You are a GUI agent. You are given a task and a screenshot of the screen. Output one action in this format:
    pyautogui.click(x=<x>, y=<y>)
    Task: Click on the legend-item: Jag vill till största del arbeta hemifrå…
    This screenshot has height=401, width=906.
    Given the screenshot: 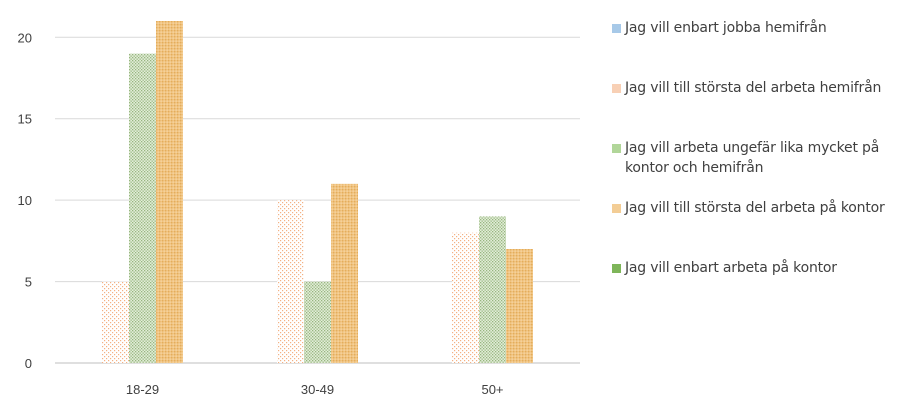 What is the action you would take?
    pyautogui.click(x=758, y=88)
    